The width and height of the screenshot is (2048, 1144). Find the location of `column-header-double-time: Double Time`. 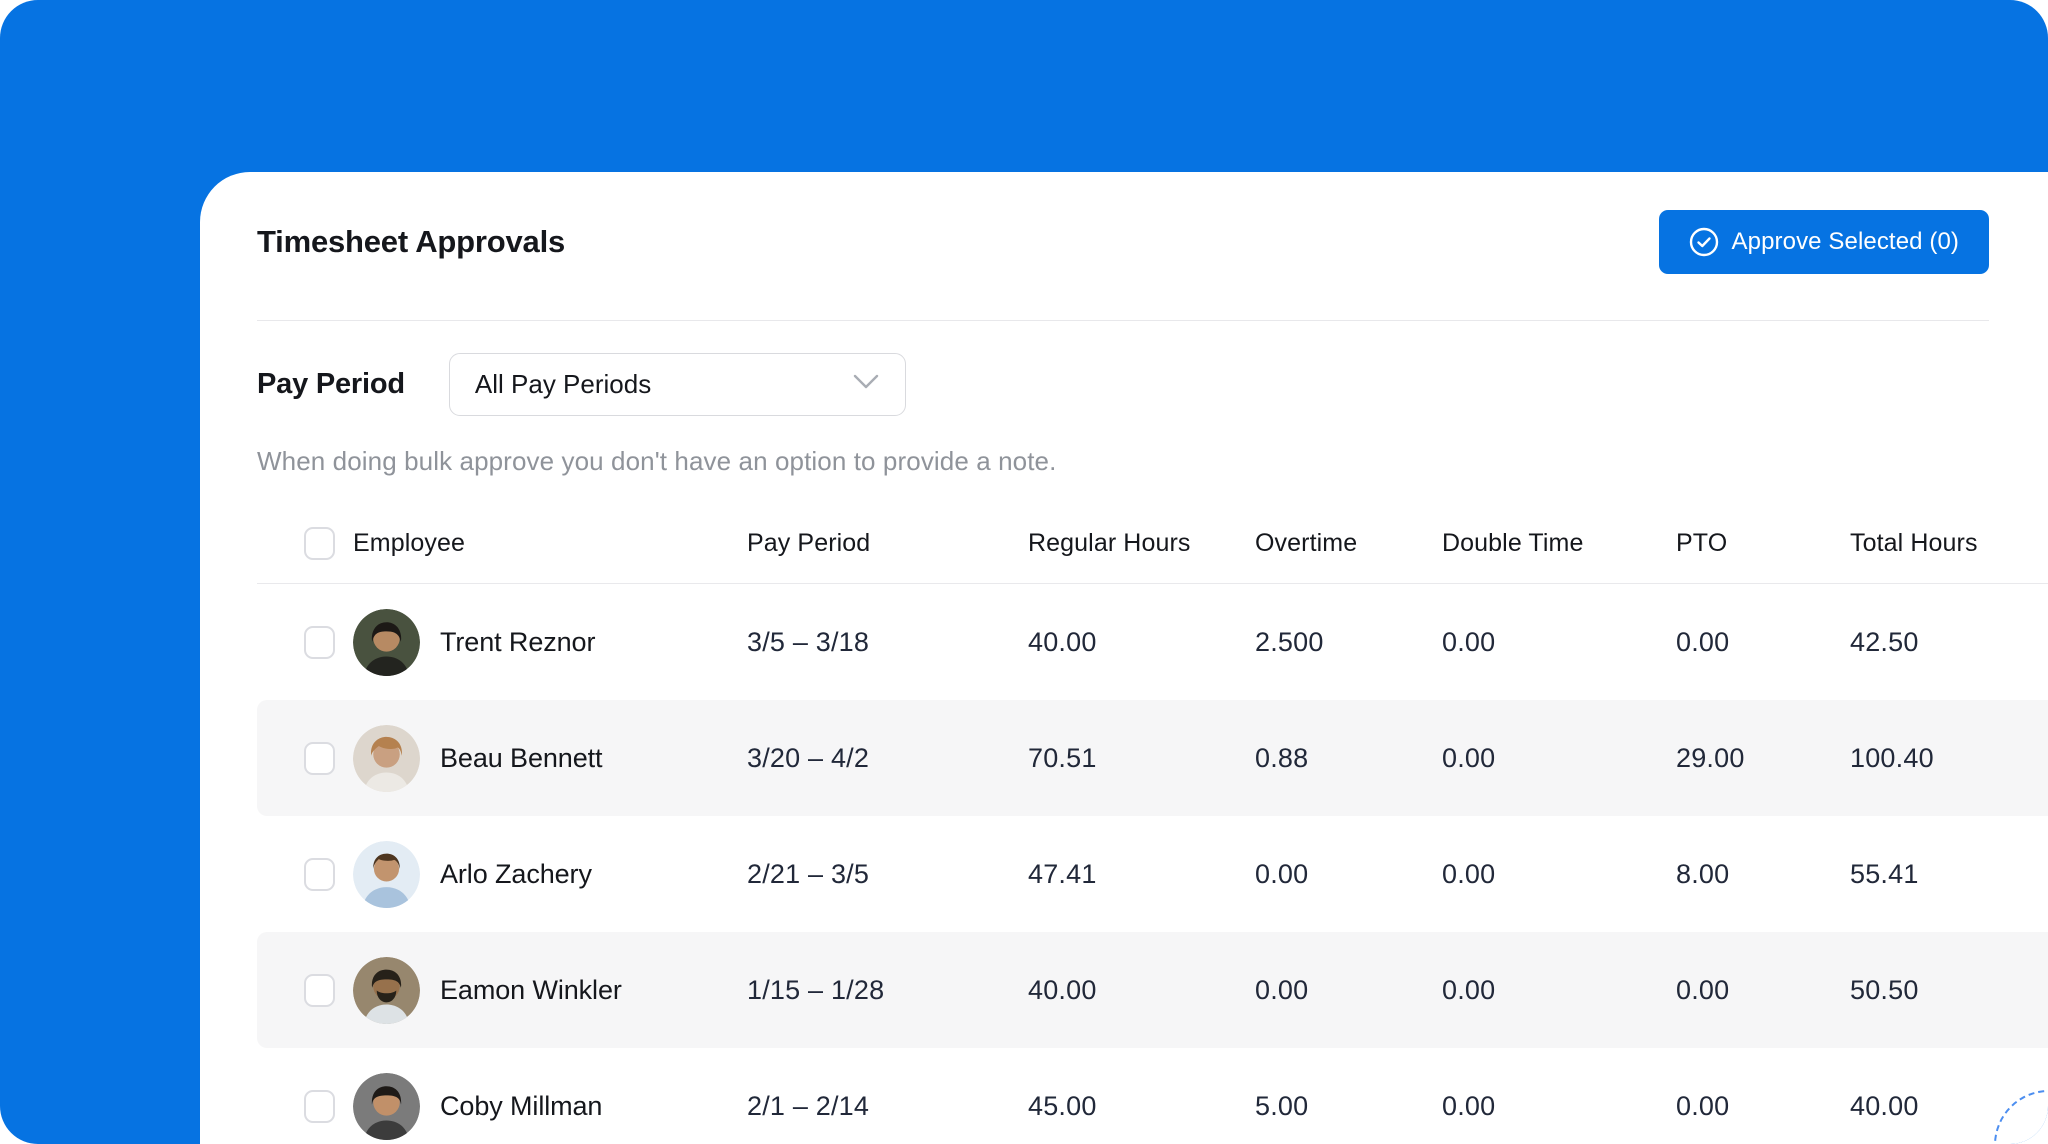

column-header-double-time: Double Time is located at coordinates (1513, 543).